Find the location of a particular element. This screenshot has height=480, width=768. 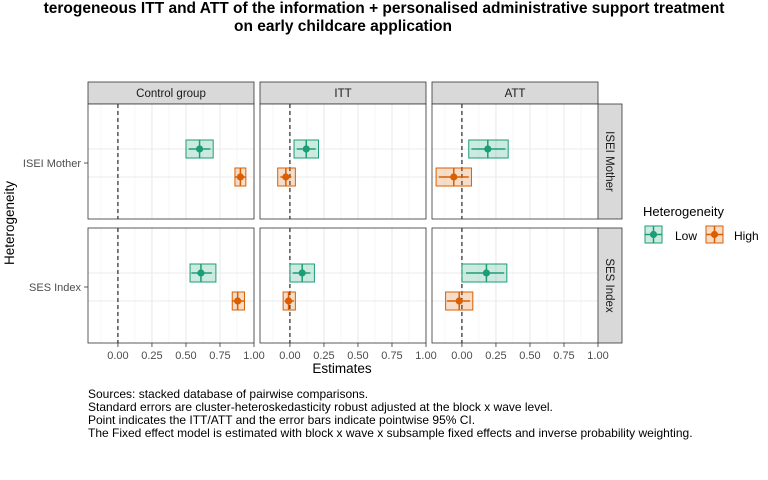

panel-border-att-ses-index is located at coordinates (515, 285).